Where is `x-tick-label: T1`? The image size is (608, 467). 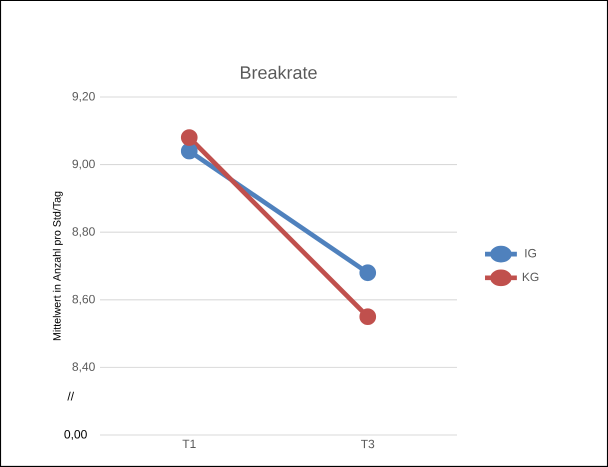
x-tick-label: T1 is located at coordinates (189, 444).